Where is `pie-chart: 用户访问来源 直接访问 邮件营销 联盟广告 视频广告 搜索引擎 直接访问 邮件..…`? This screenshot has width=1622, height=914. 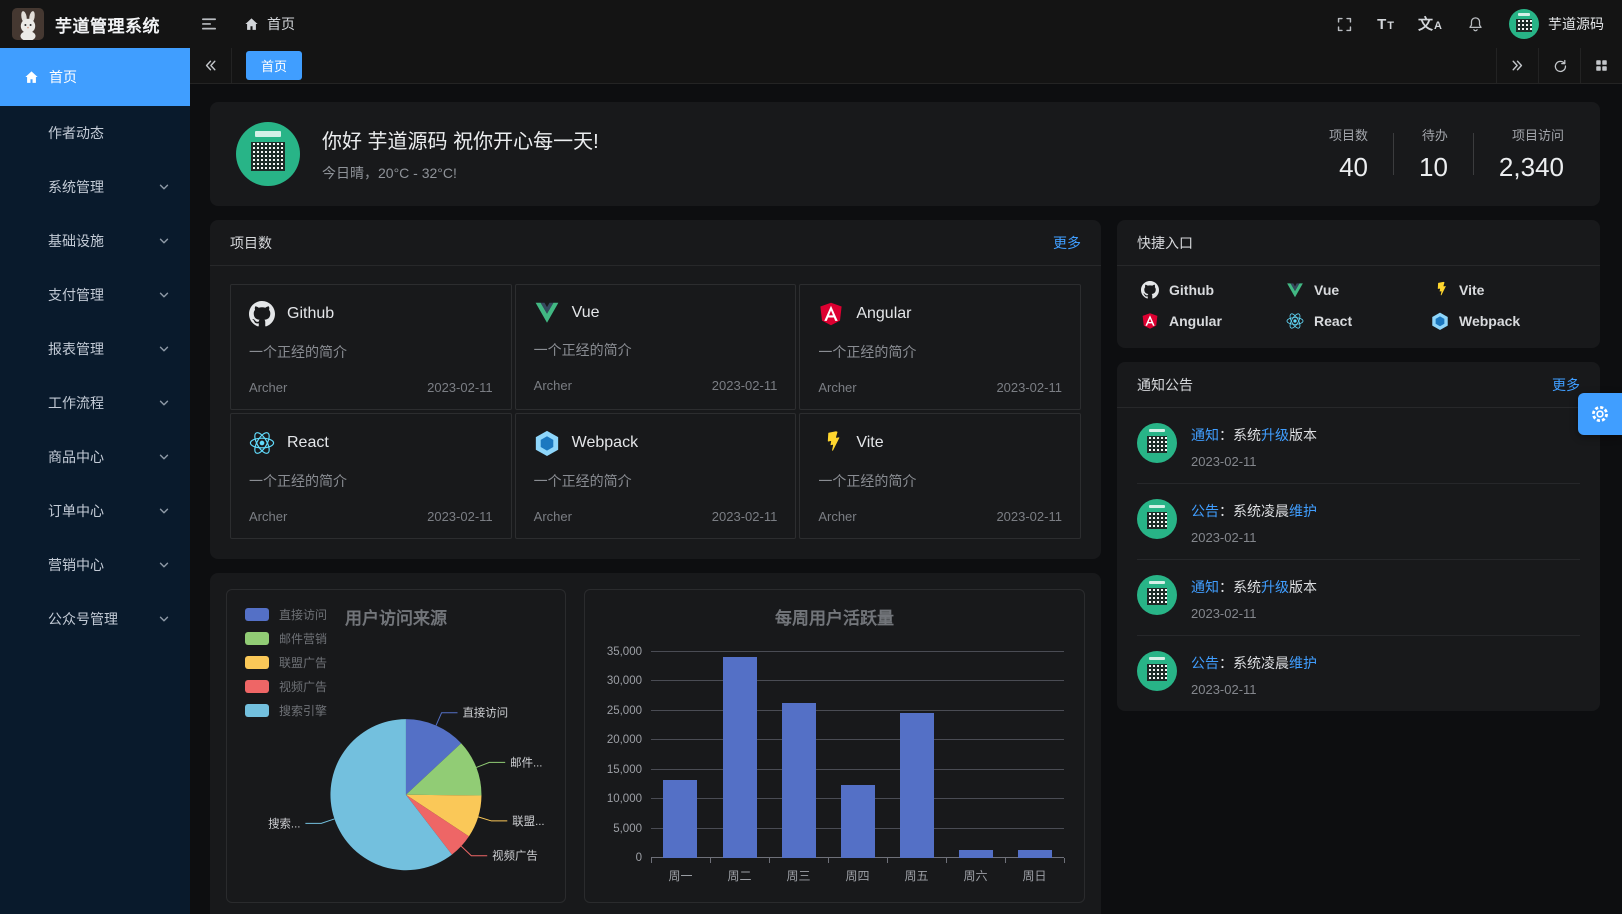
pie-chart: 用户访问来源 直接访问 邮件营销 联盟广告 视频广告 搜索引擎 直接访问 邮件..… is located at coordinates (396, 746).